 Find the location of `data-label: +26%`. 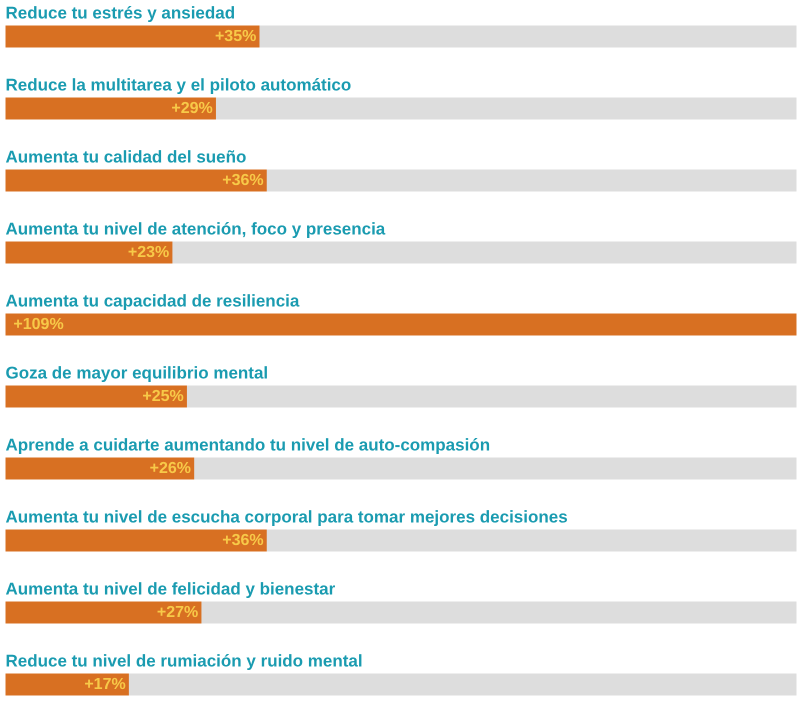

data-label: +26% is located at coordinates (171, 468).